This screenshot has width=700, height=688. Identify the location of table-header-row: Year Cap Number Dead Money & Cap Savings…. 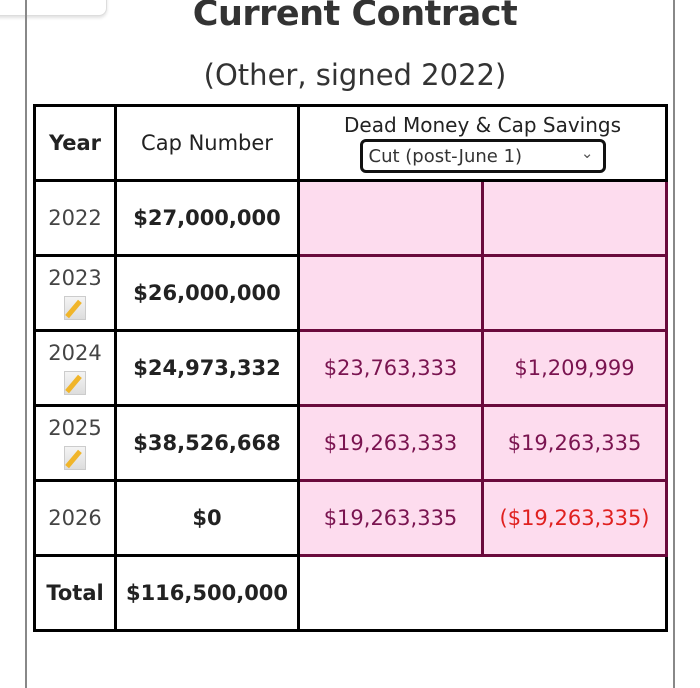
(351, 143).